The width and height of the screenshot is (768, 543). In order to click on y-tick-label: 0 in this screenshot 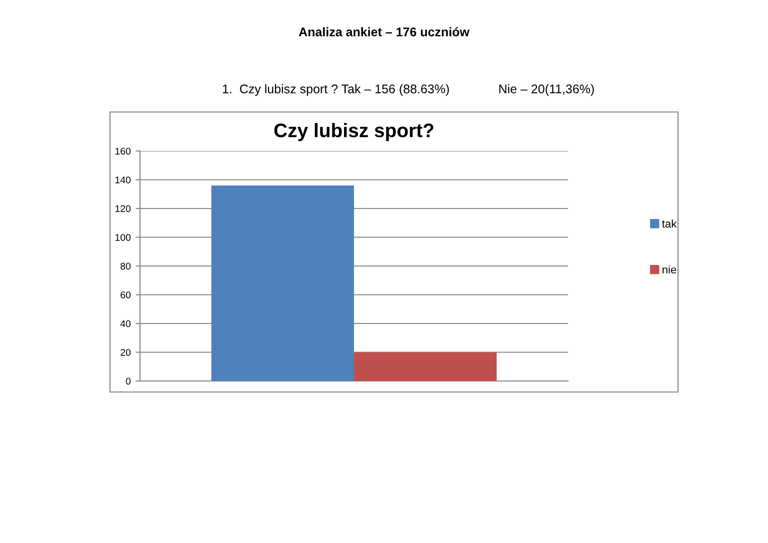, I will do `click(128, 381)`.